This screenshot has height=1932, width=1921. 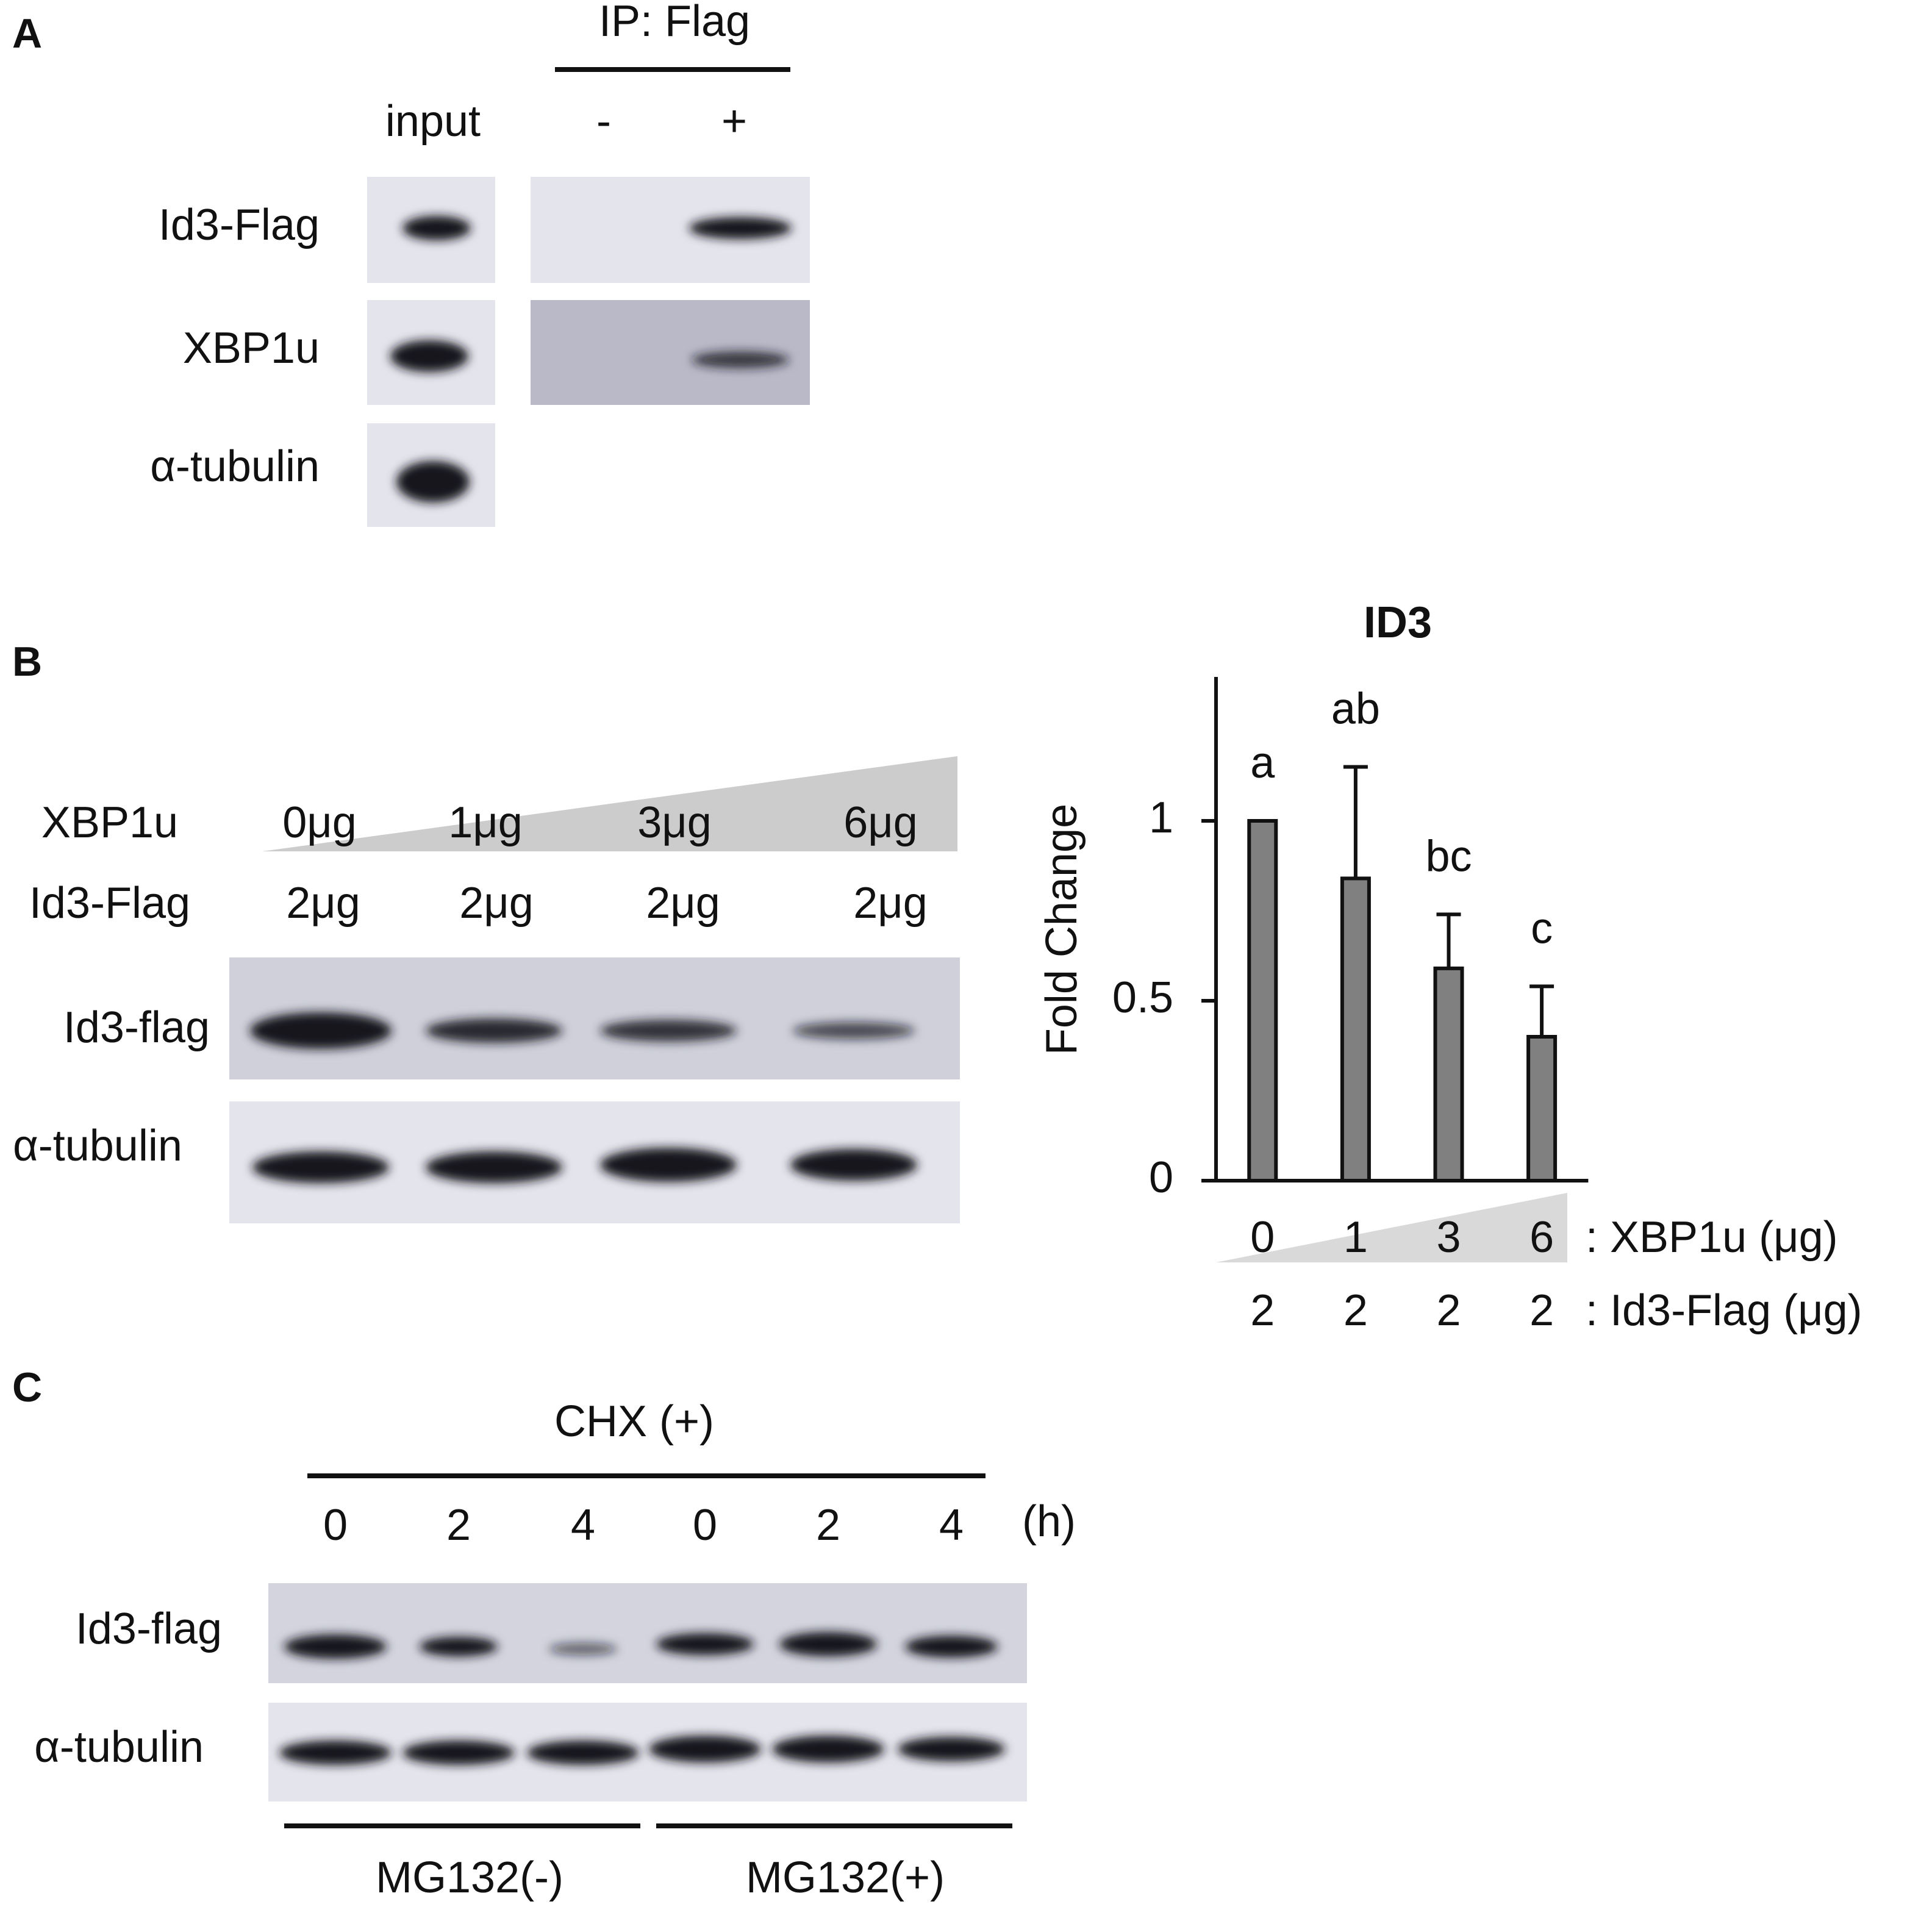 I want to click on group-label: MG132(-), so click(x=469, y=1877).